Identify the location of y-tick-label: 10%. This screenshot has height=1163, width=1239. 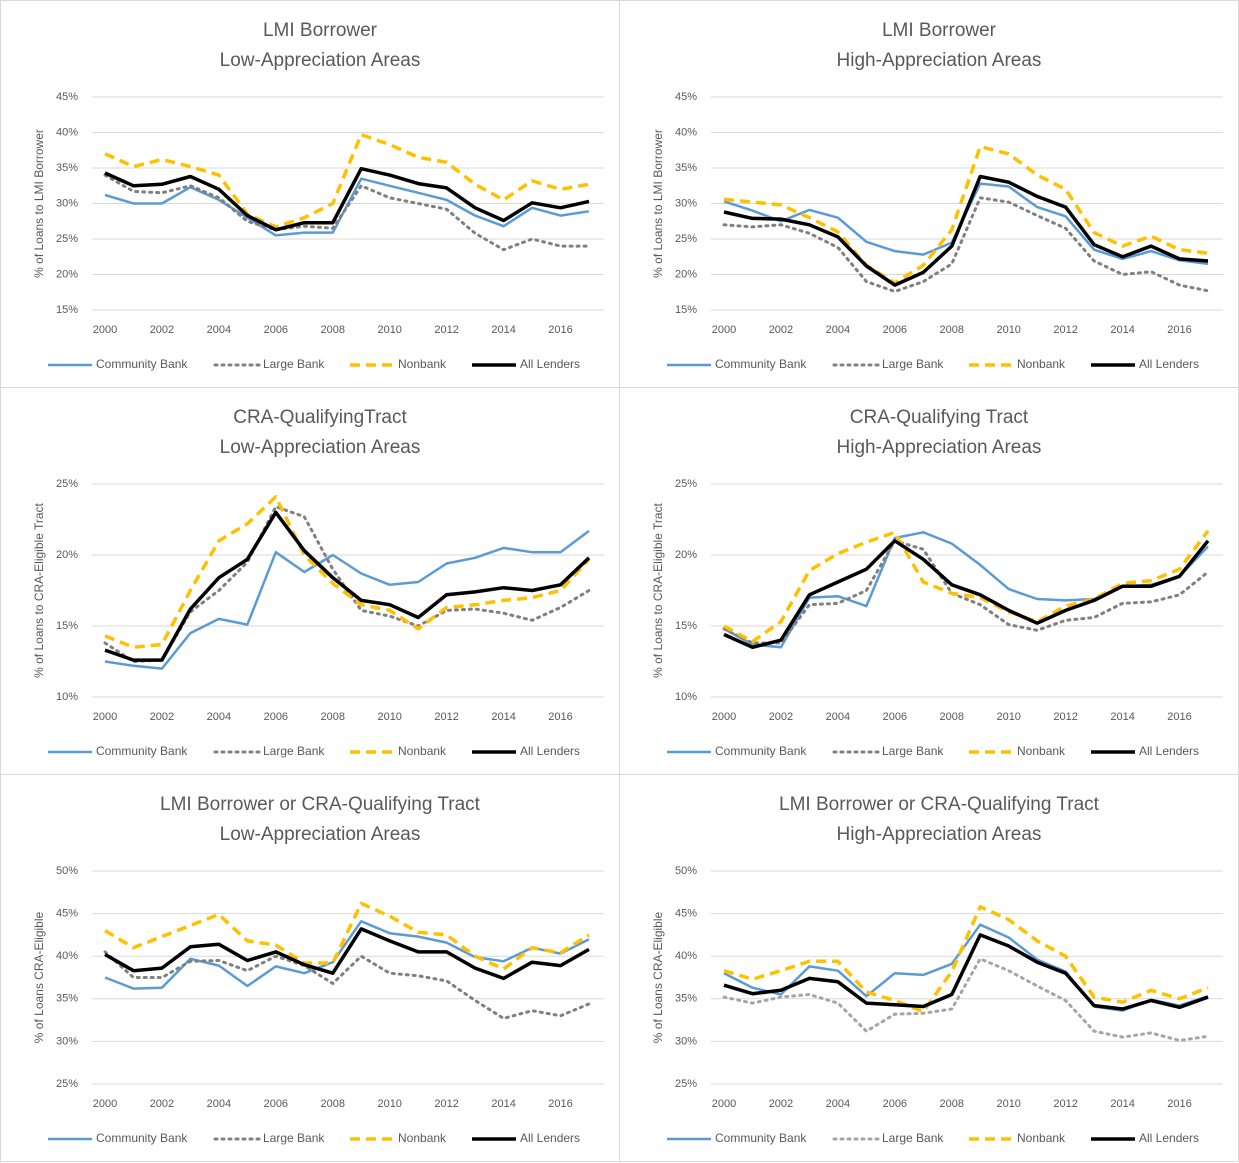
(67, 697).